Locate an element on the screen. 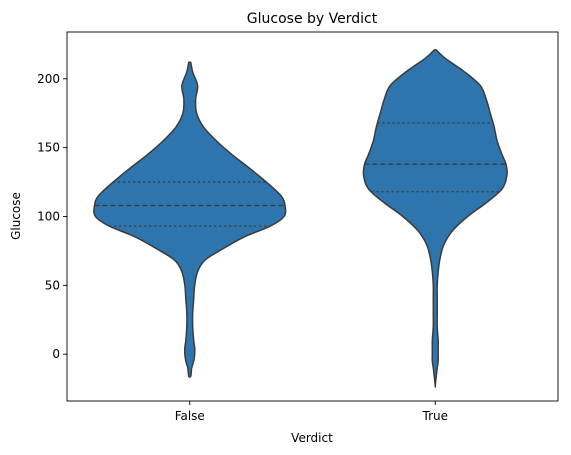 This screenshot has height=455, width=571. y-tick-label: 0 is located at coordinates (56, 354).